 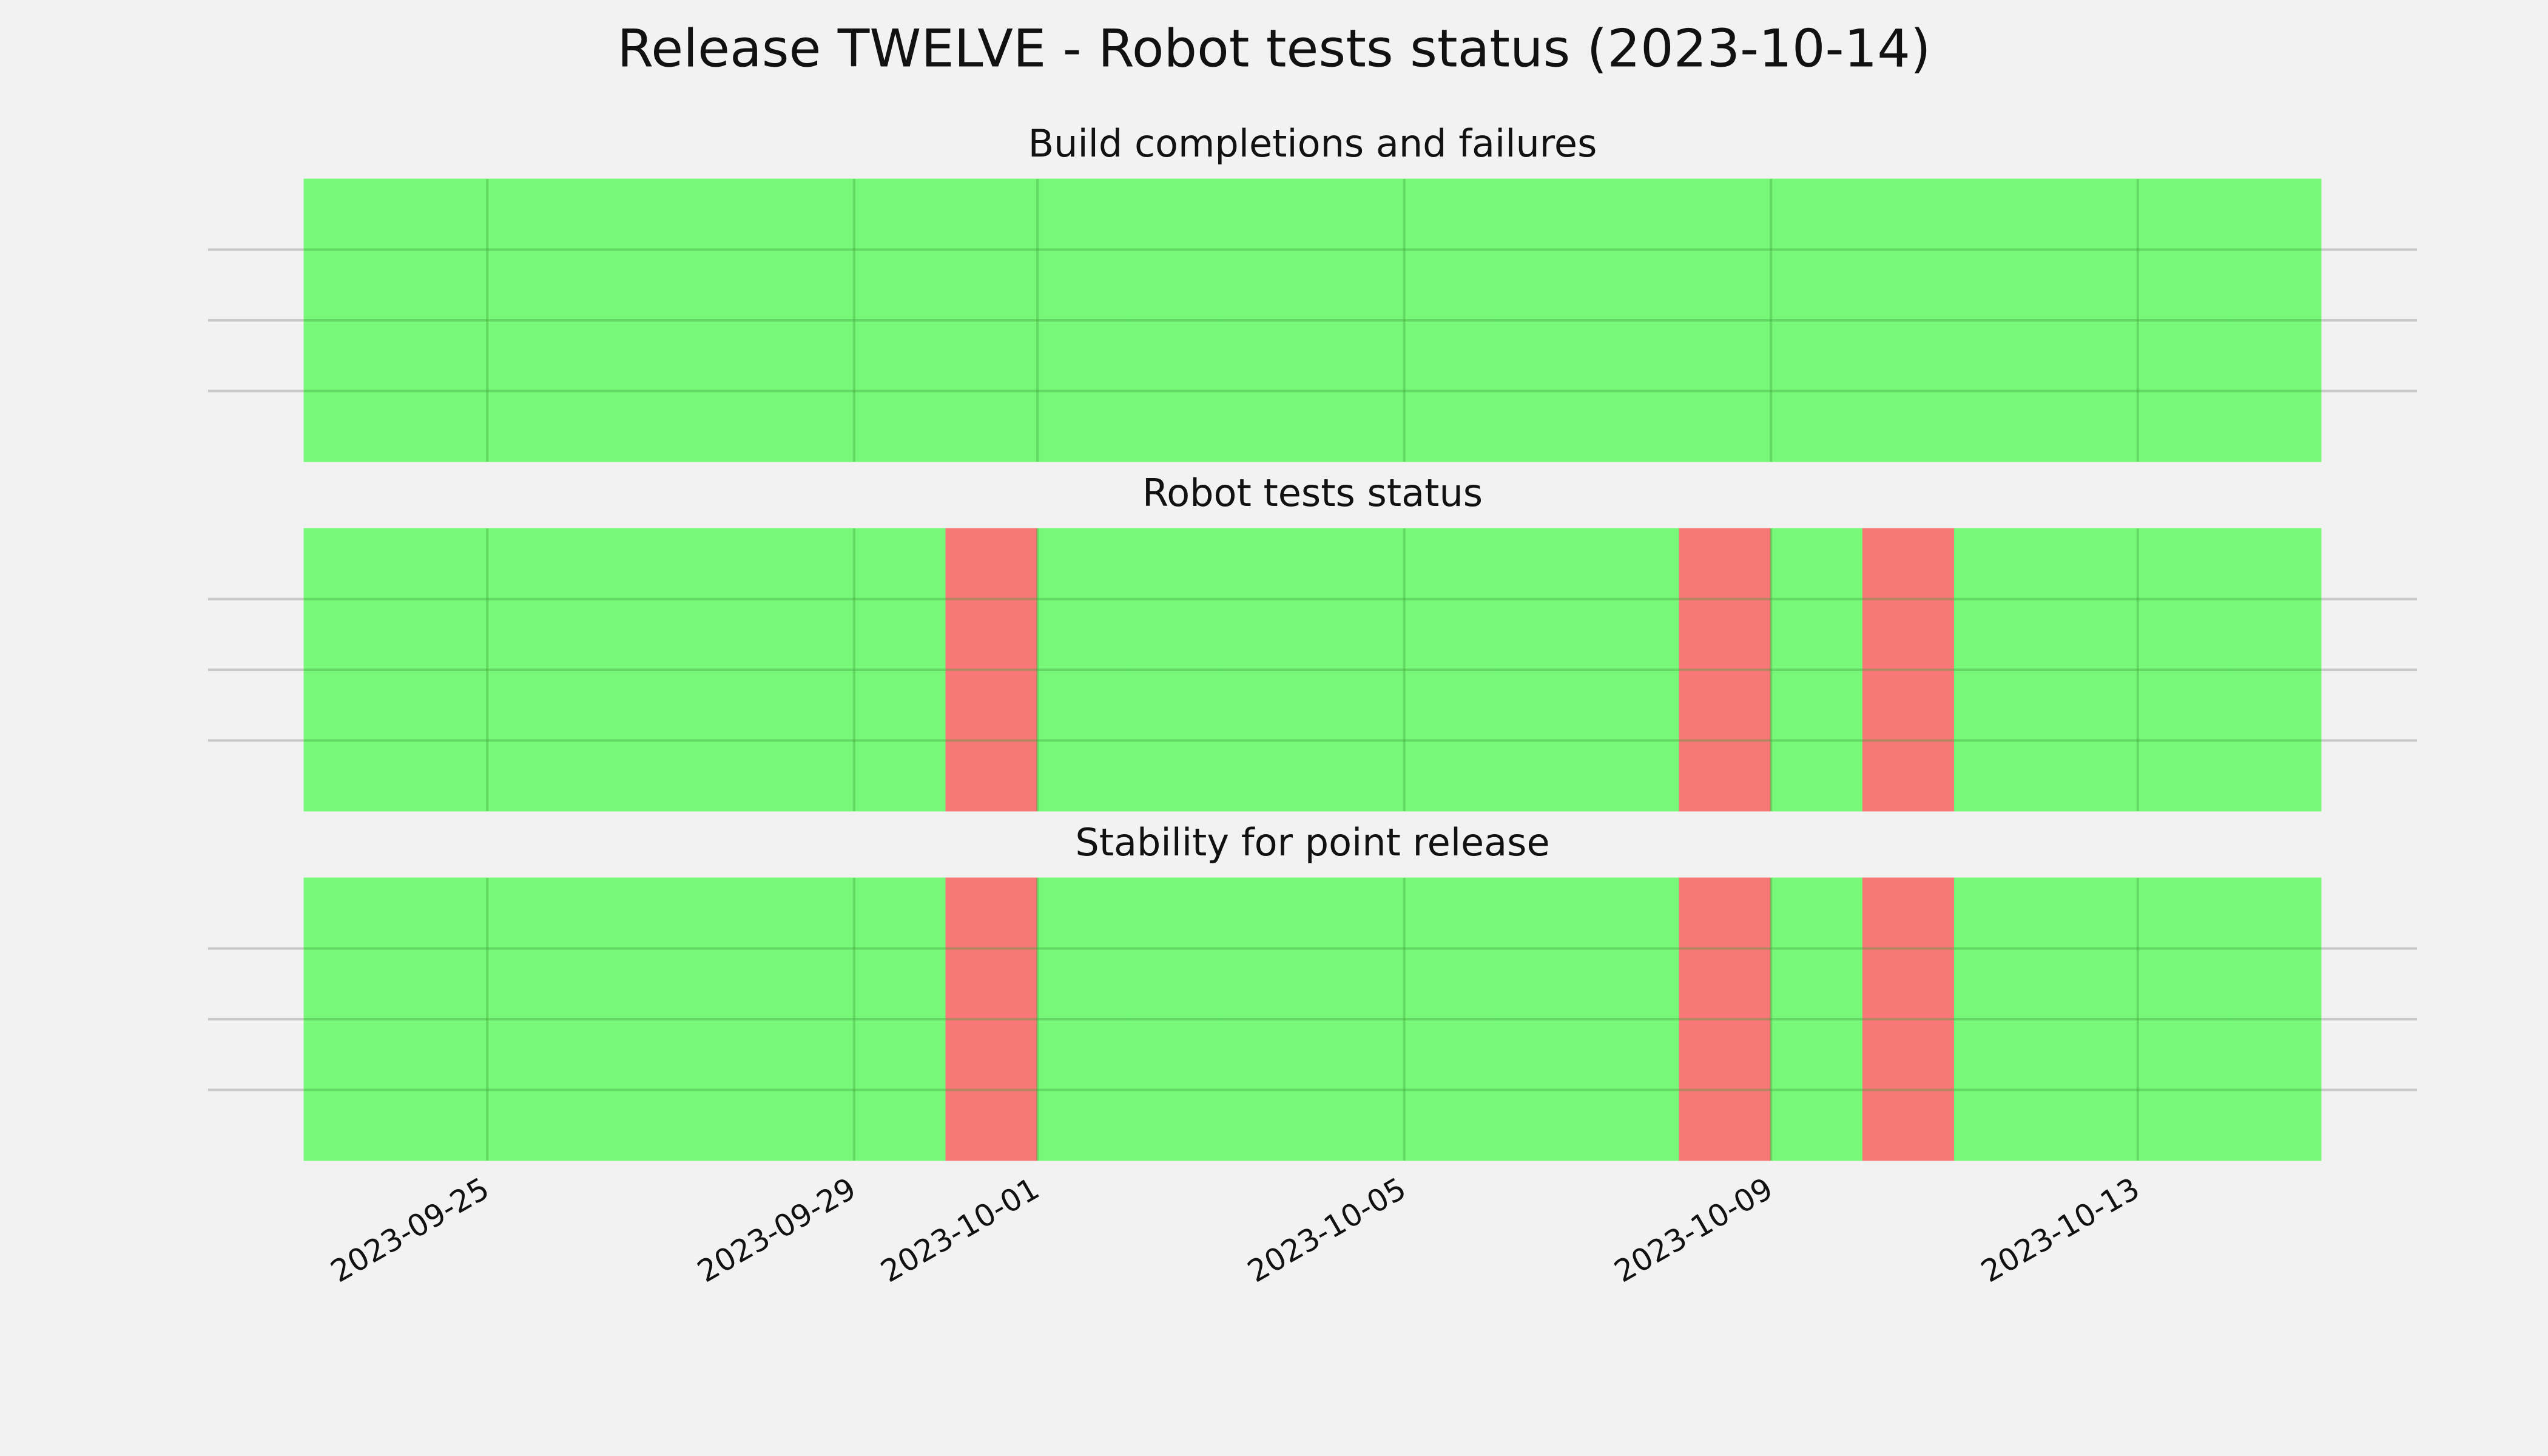 What do you see at coordinates (1312, 842) in the screenshot?
I see `subplot-title: Stability for point release` at bounding box center [1312, 842].